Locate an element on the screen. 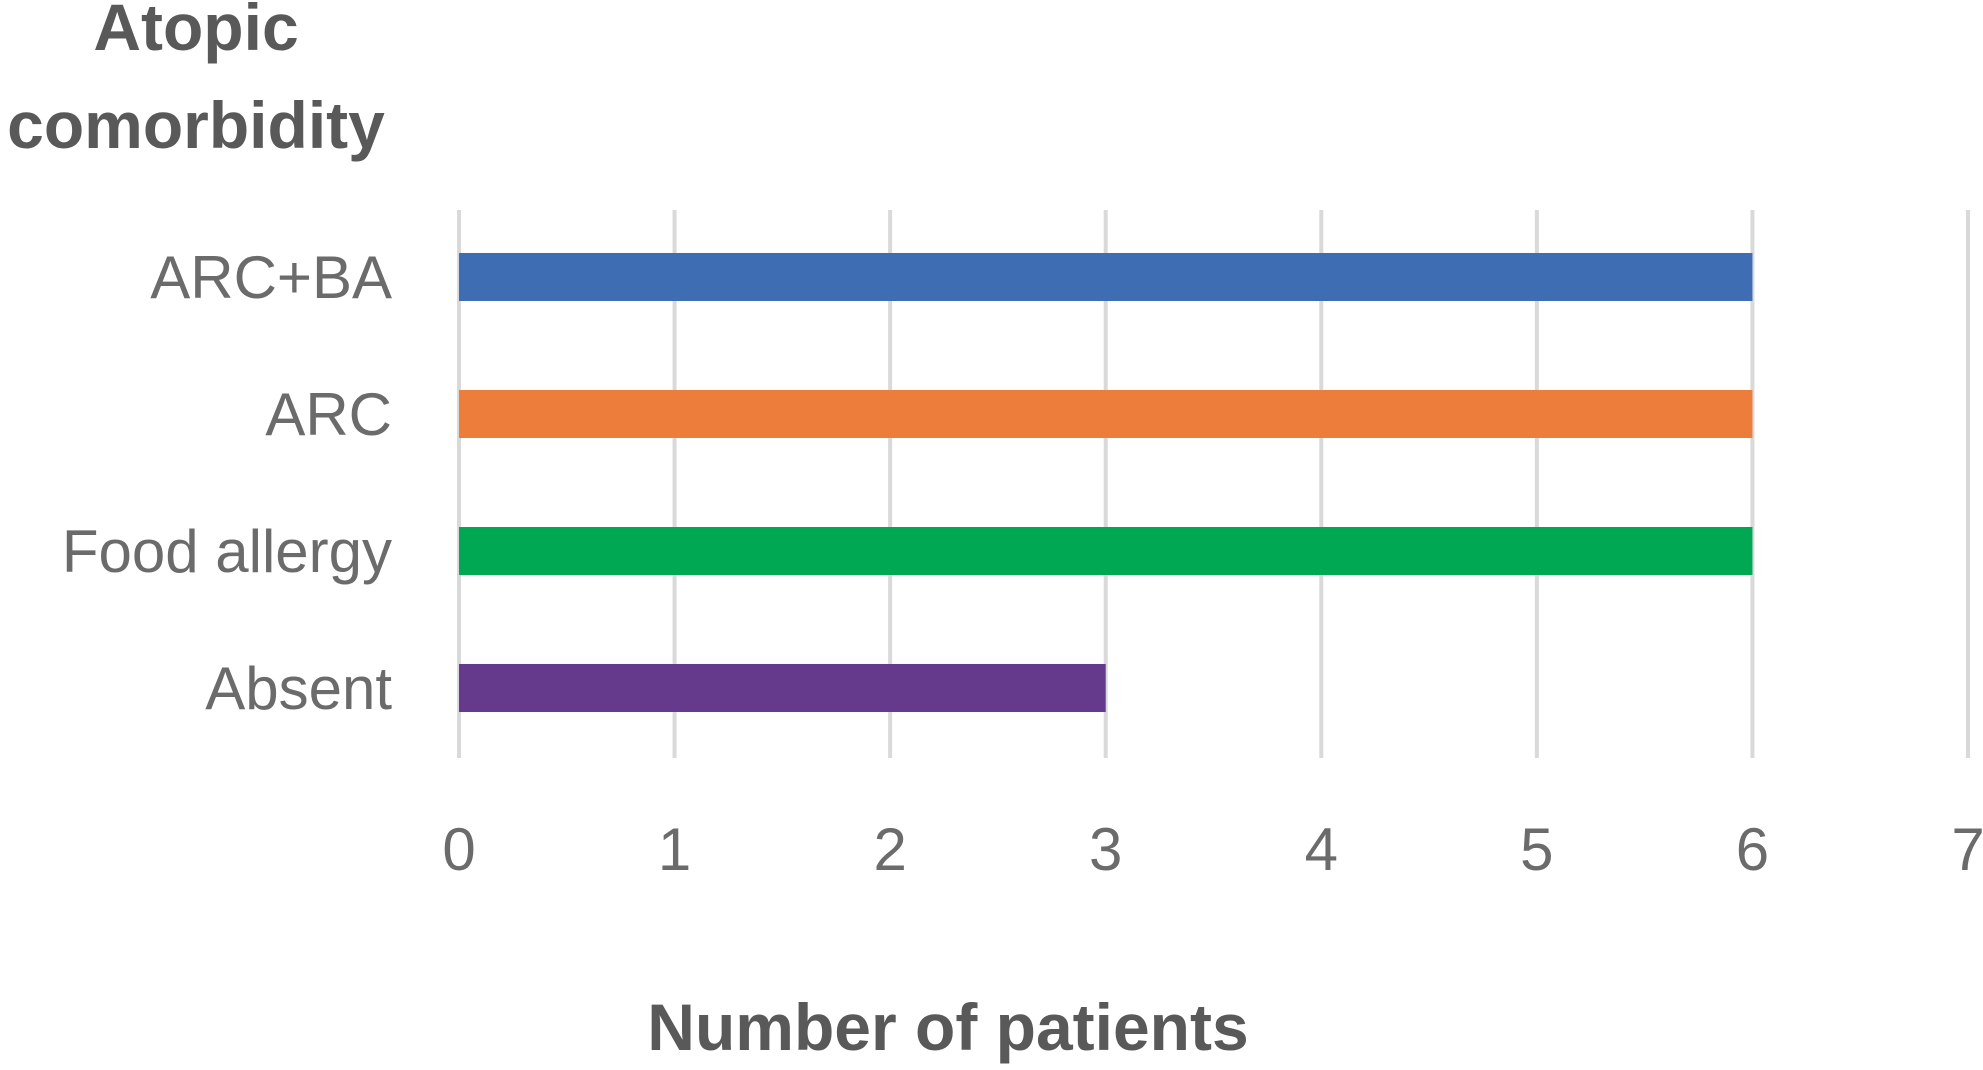 The image size is (1983, 1070). y-axis-title: Atopic comorbidity is located at coordinates (196, 81).